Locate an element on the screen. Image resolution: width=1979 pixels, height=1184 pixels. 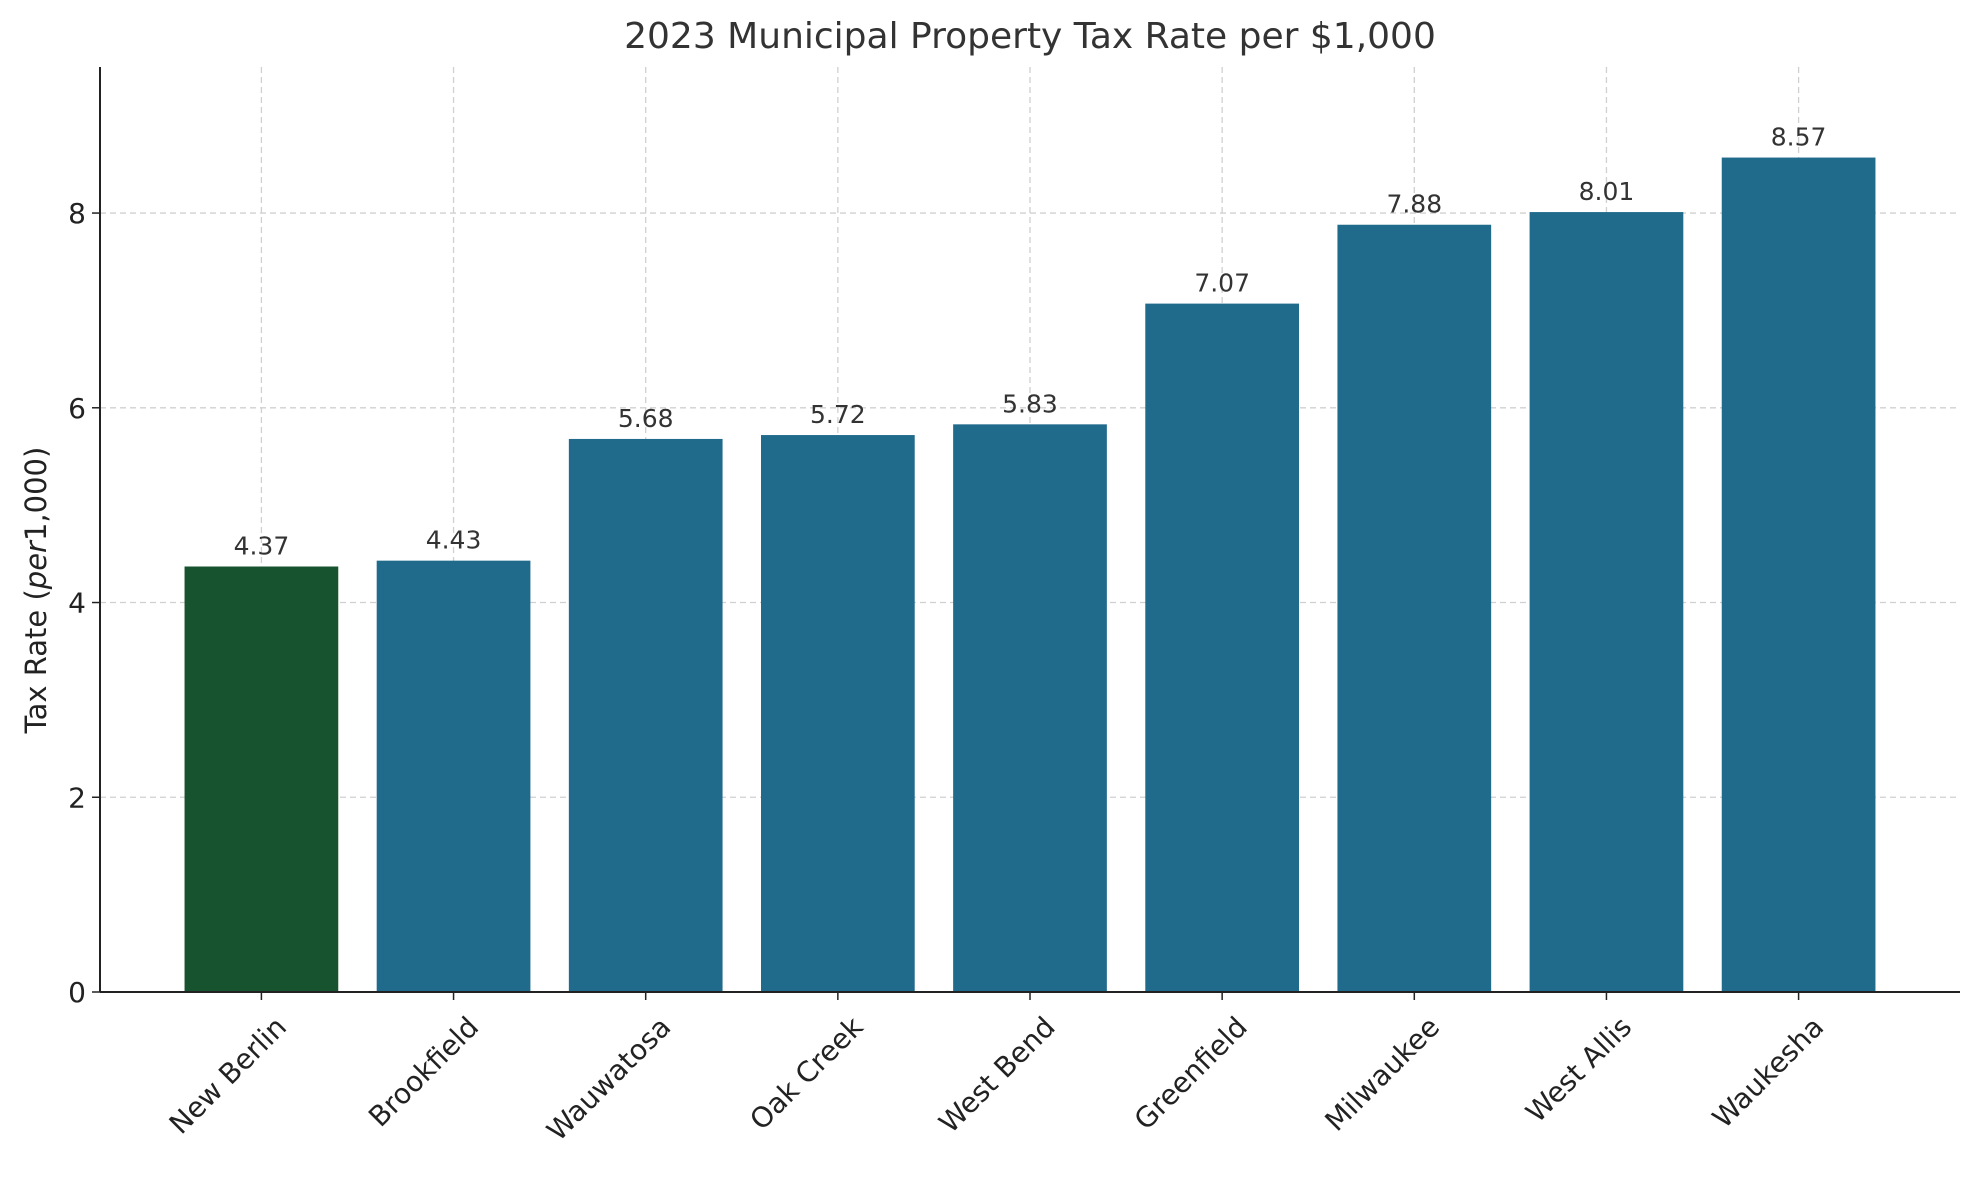
bar-west-allis is located at coordinates (1606, 602).